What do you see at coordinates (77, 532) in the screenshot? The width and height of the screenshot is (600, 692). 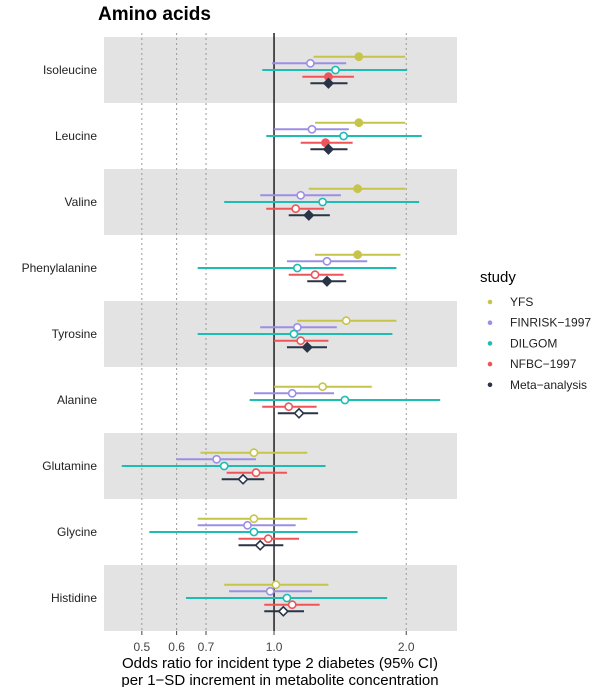 I see `row-label: Glycine` at bounding box center [77, 532].